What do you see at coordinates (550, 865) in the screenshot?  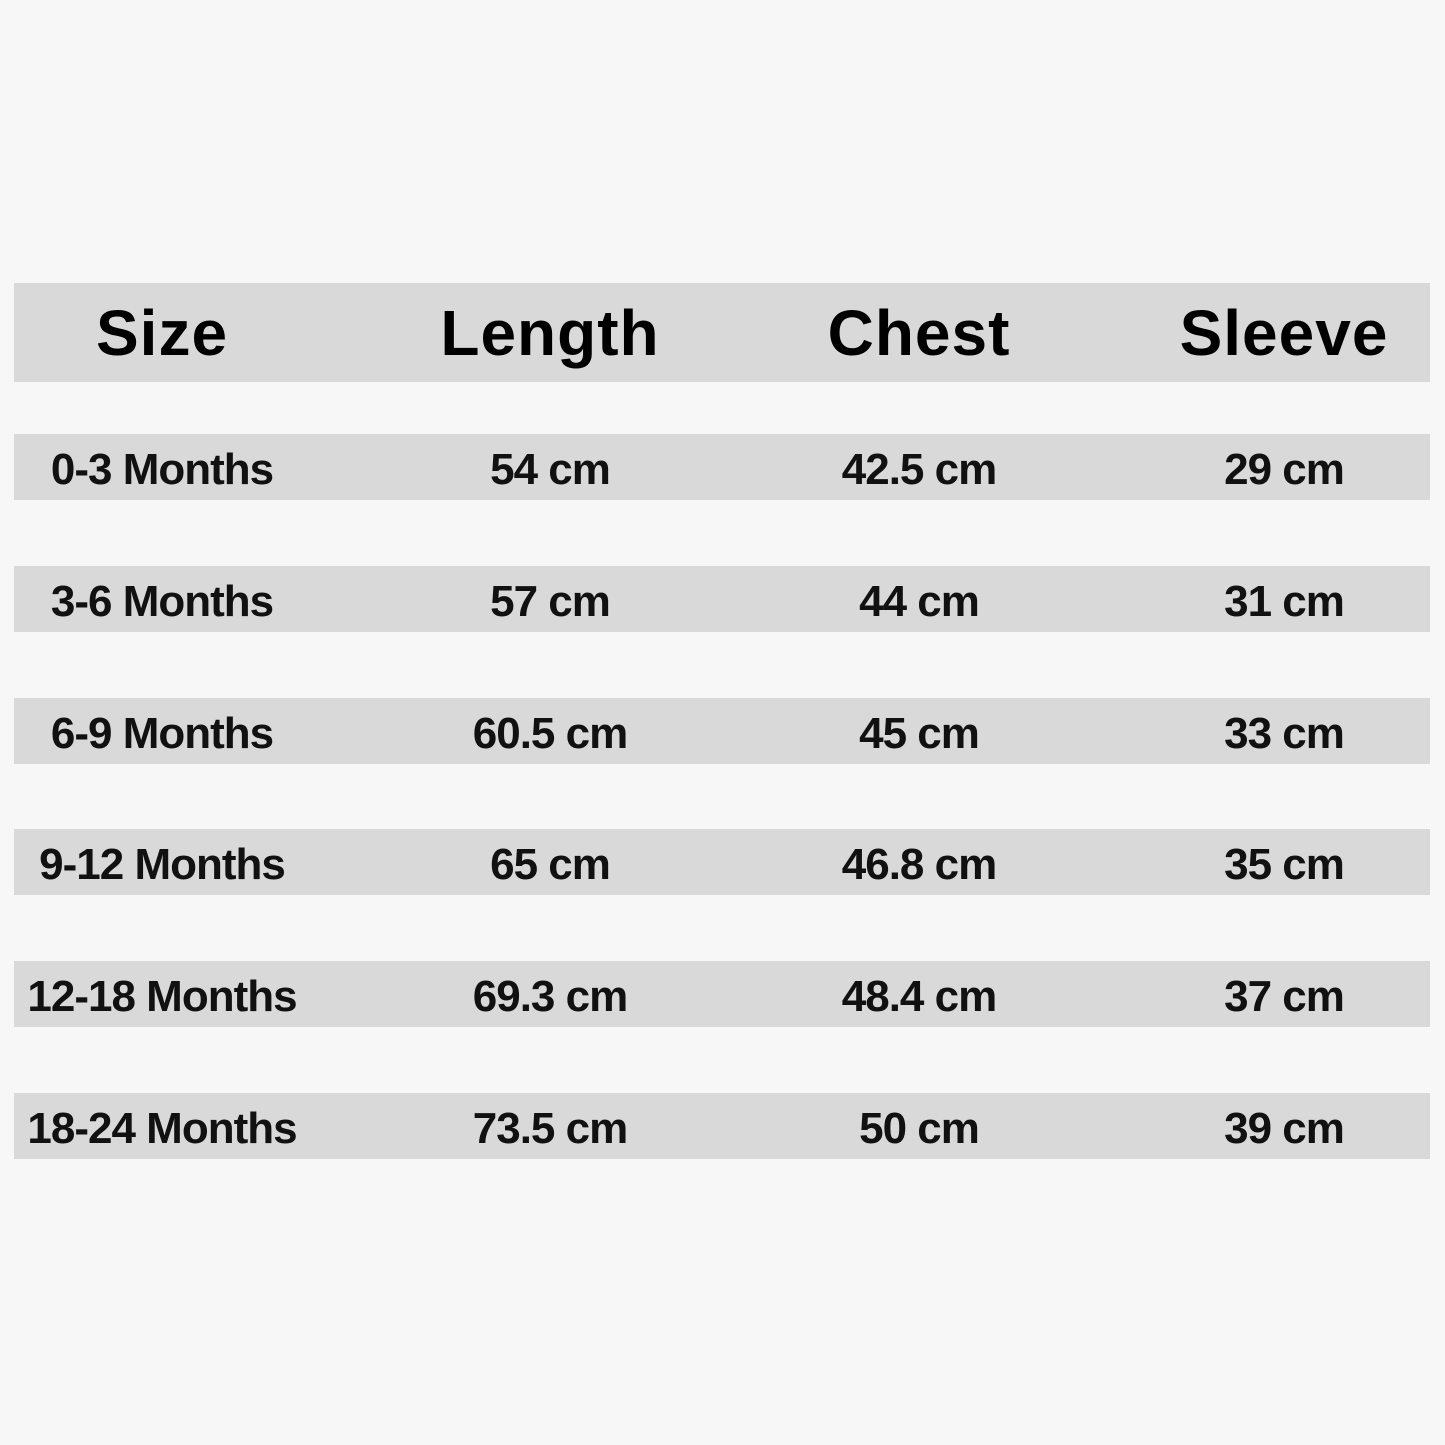 I see `table-cell: 65 cm` at bounding box center [550, 865].